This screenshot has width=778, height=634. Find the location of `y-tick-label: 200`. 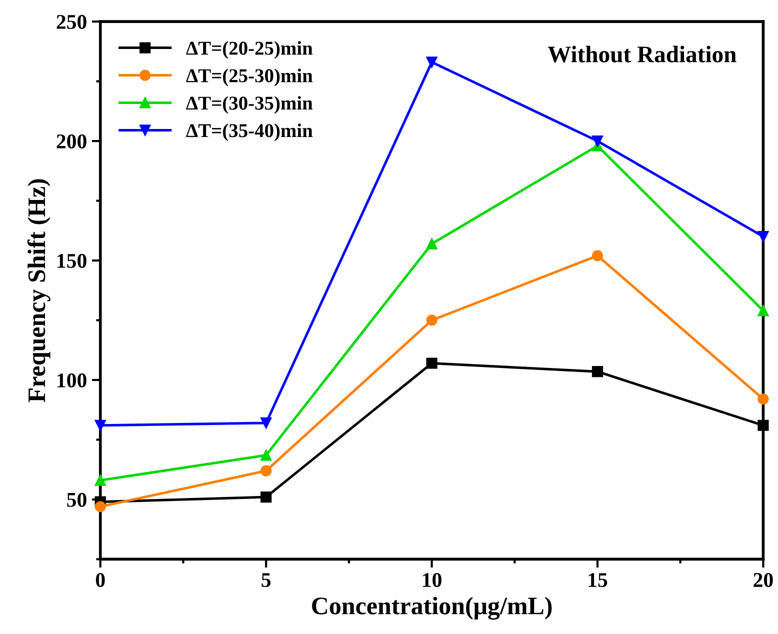

y-tick-label: 200 is located at coordinates (71, 141).